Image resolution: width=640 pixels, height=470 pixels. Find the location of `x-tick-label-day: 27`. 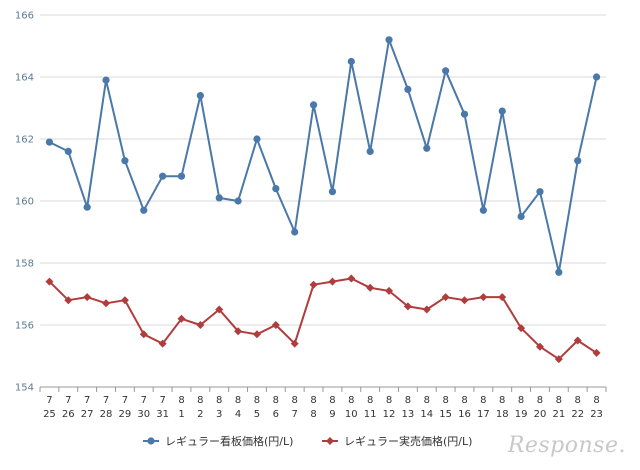

x-tick-label-day: 27 is located at coordinates (87, 414).